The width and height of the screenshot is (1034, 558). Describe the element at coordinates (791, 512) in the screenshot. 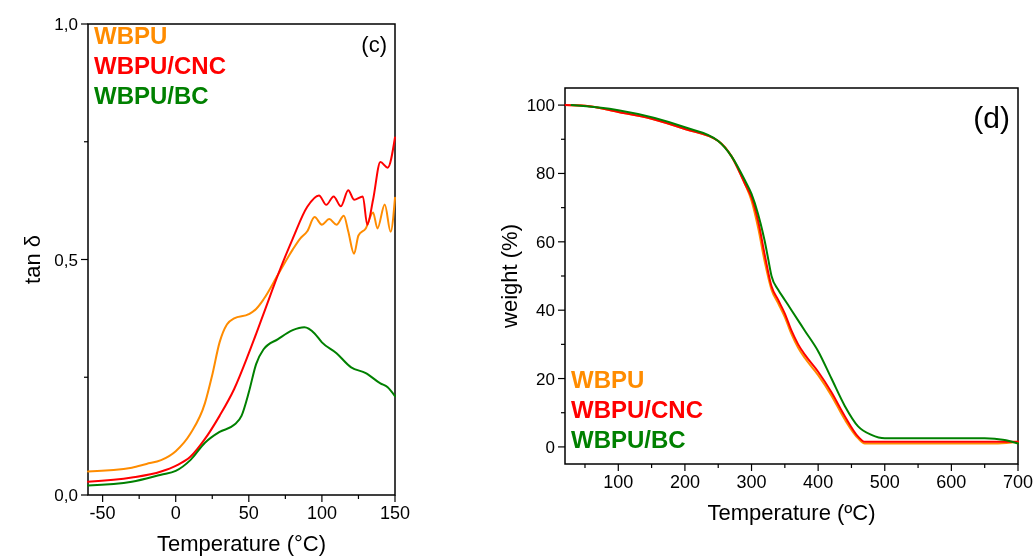

I see `x-axis-title: Temperature (ºC)` at that location.